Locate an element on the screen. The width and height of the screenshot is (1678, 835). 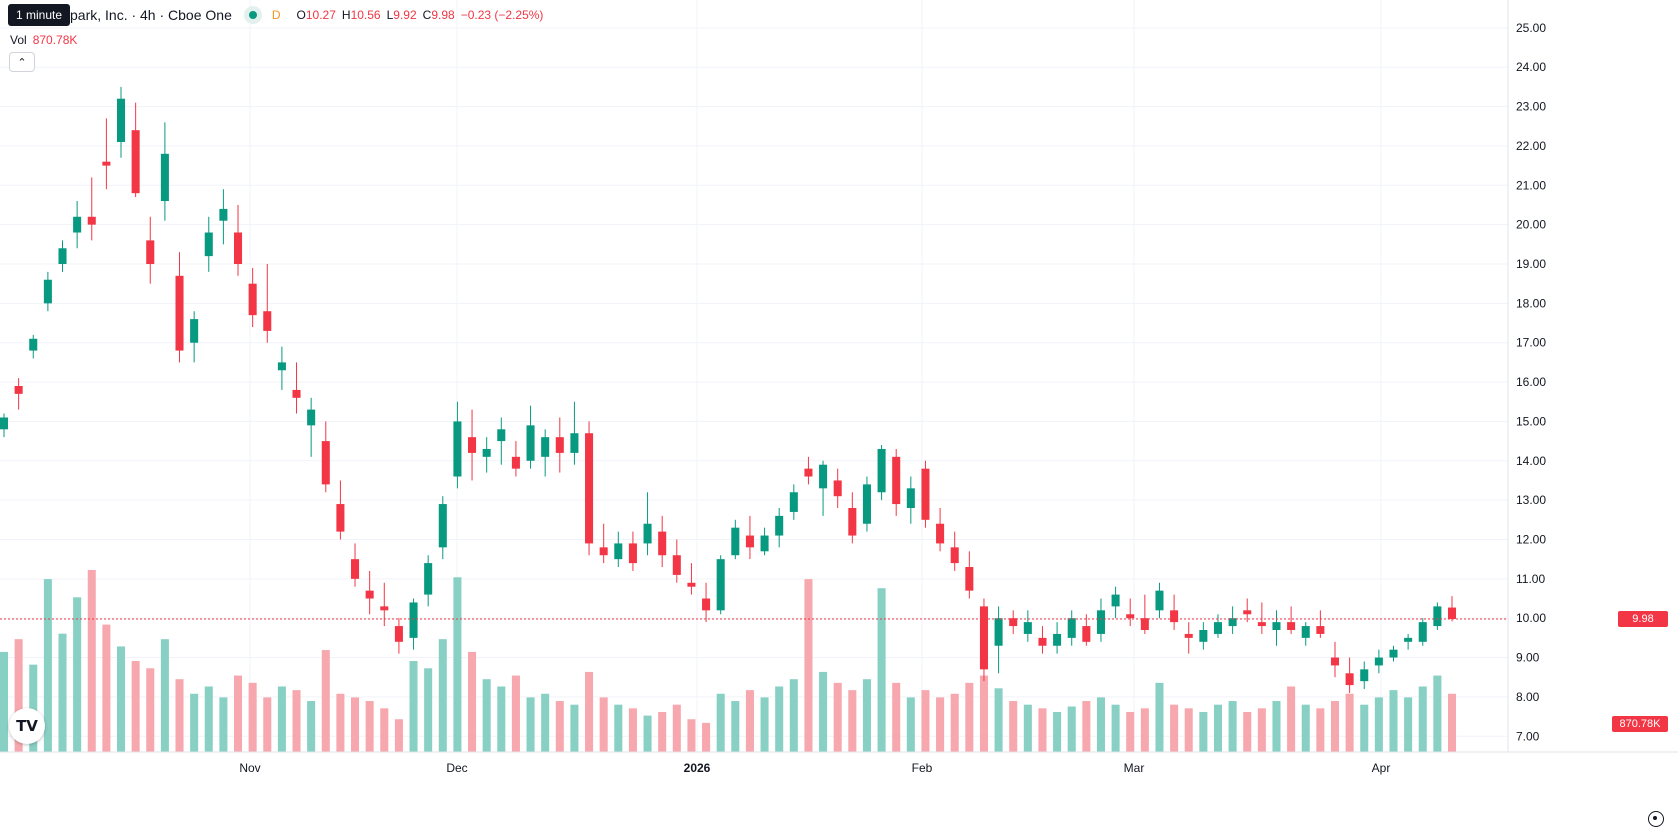
tradingview-logo-icon: TV is located at coordinates (27, 726).